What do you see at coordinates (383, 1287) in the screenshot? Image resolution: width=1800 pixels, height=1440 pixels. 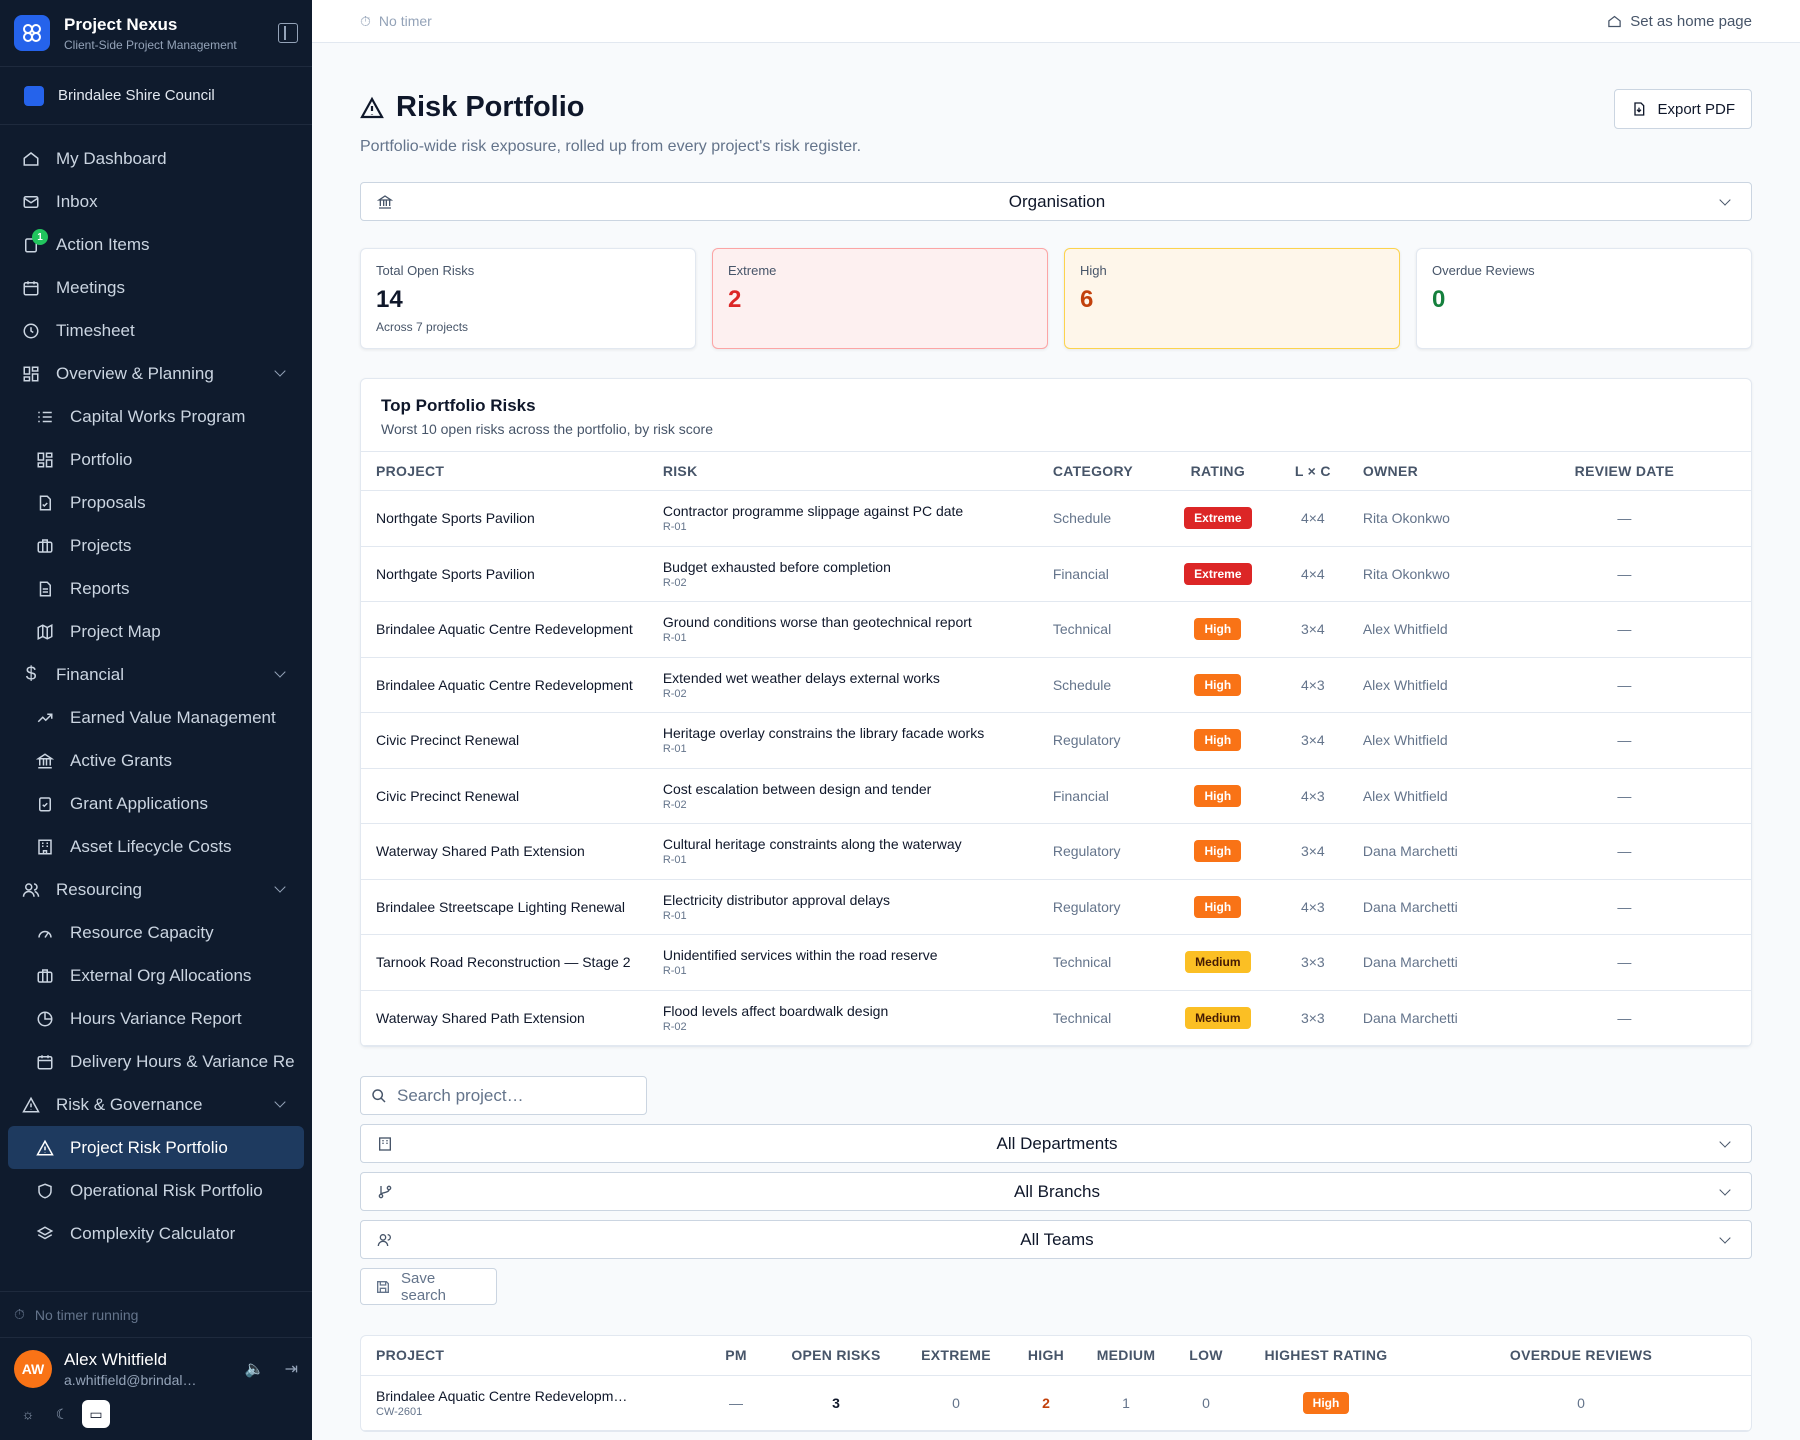 I see `save-icon` at bounding box center [383, 1287].